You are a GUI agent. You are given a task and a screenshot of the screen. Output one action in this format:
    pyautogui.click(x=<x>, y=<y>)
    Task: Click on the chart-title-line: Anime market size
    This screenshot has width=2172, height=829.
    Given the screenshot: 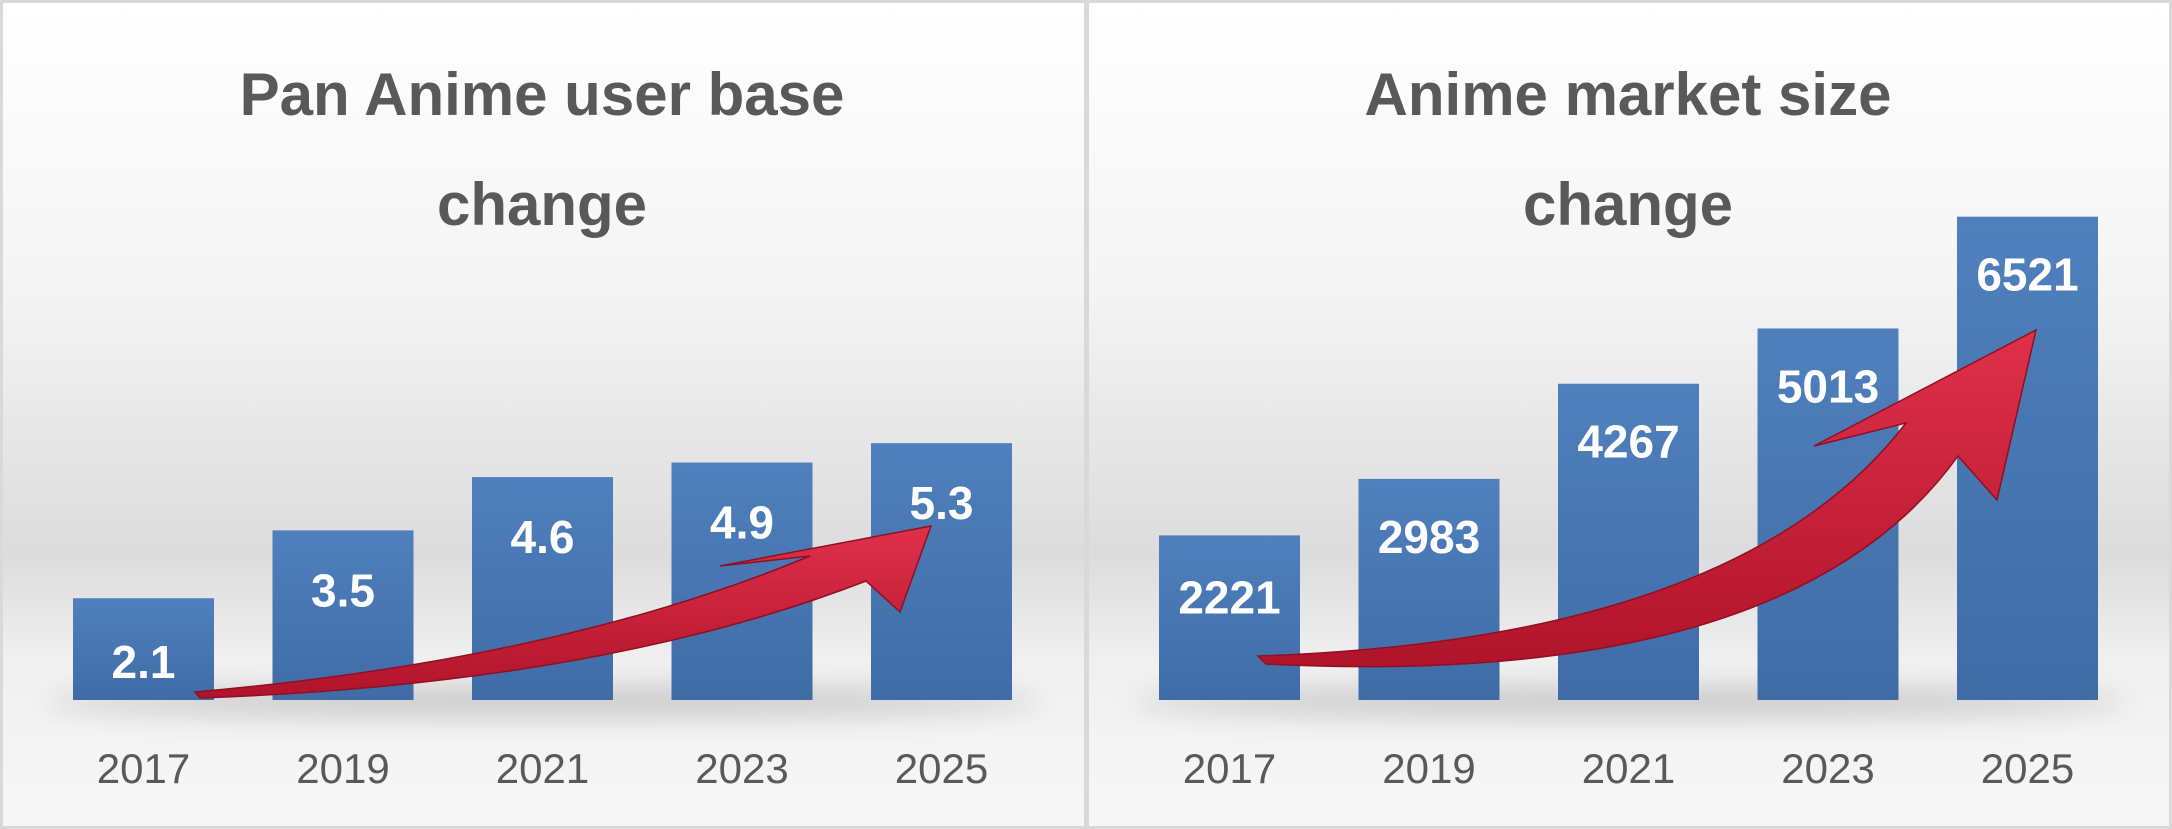 What is the action you would take?
    pyautogui.click(x=1628, y=94)
    